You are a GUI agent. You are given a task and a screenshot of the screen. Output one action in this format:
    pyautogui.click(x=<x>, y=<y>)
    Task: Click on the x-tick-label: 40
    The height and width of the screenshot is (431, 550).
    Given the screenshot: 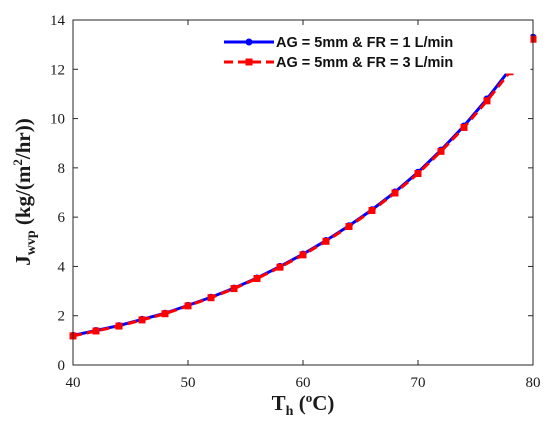 What is the action you would take?
    pyautogui.click(x=73, y=383)
    